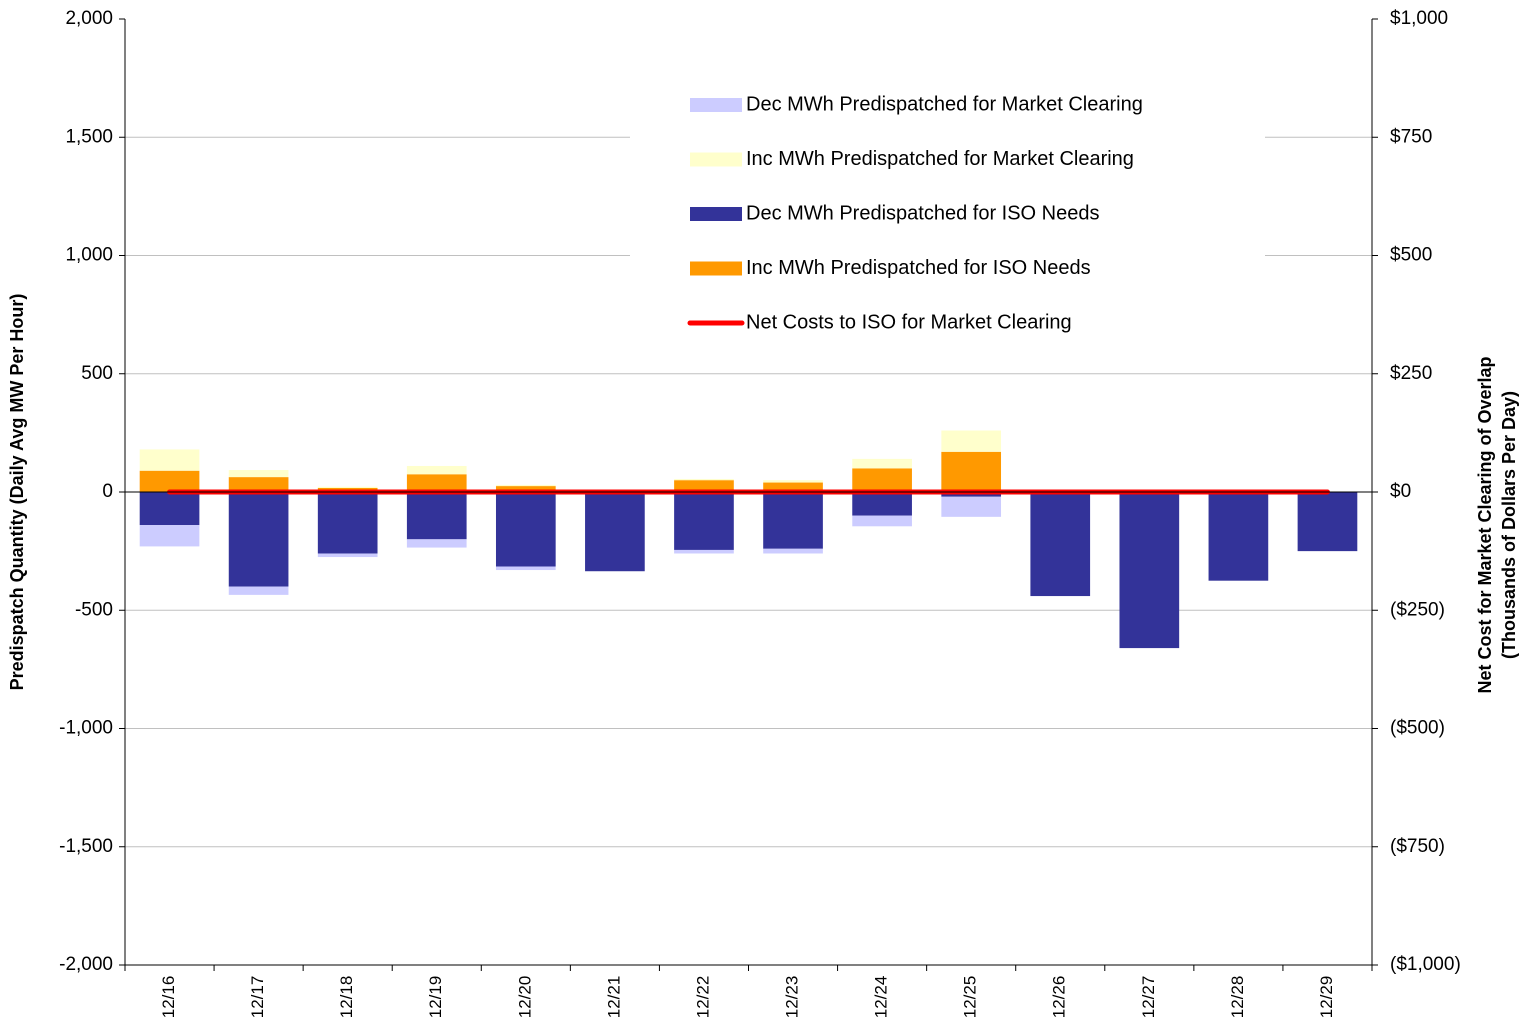  What do you see at coordinates (1417, 846) in the screenshot?
I see `y2-tick-label: ($750)` at bounding box center [1417, 846].